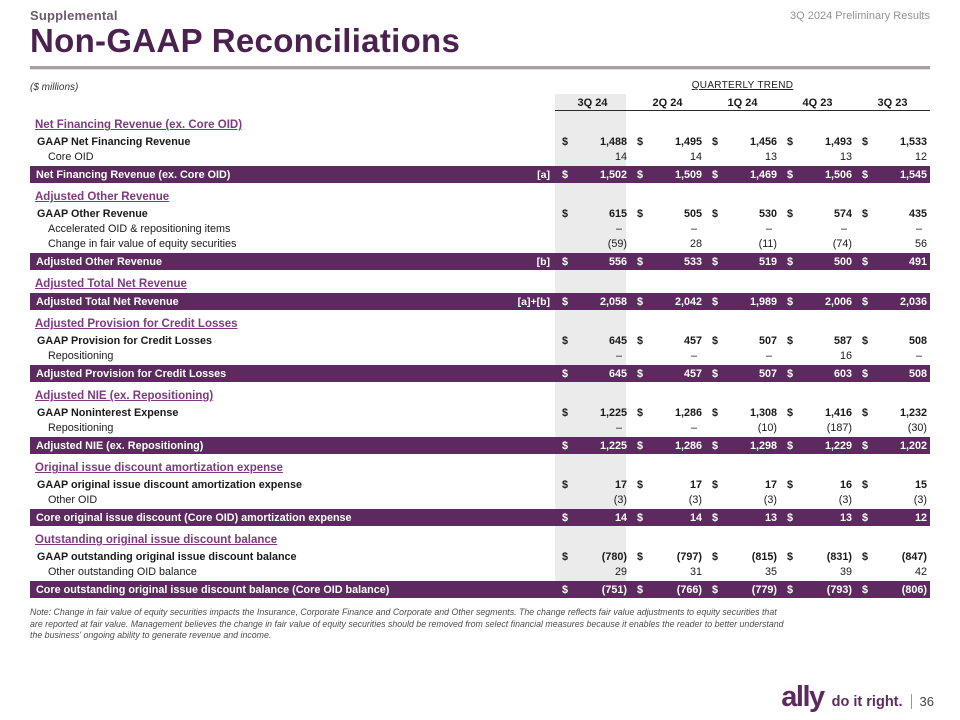  I want to click on cell-value: 56, so click(920, 243).